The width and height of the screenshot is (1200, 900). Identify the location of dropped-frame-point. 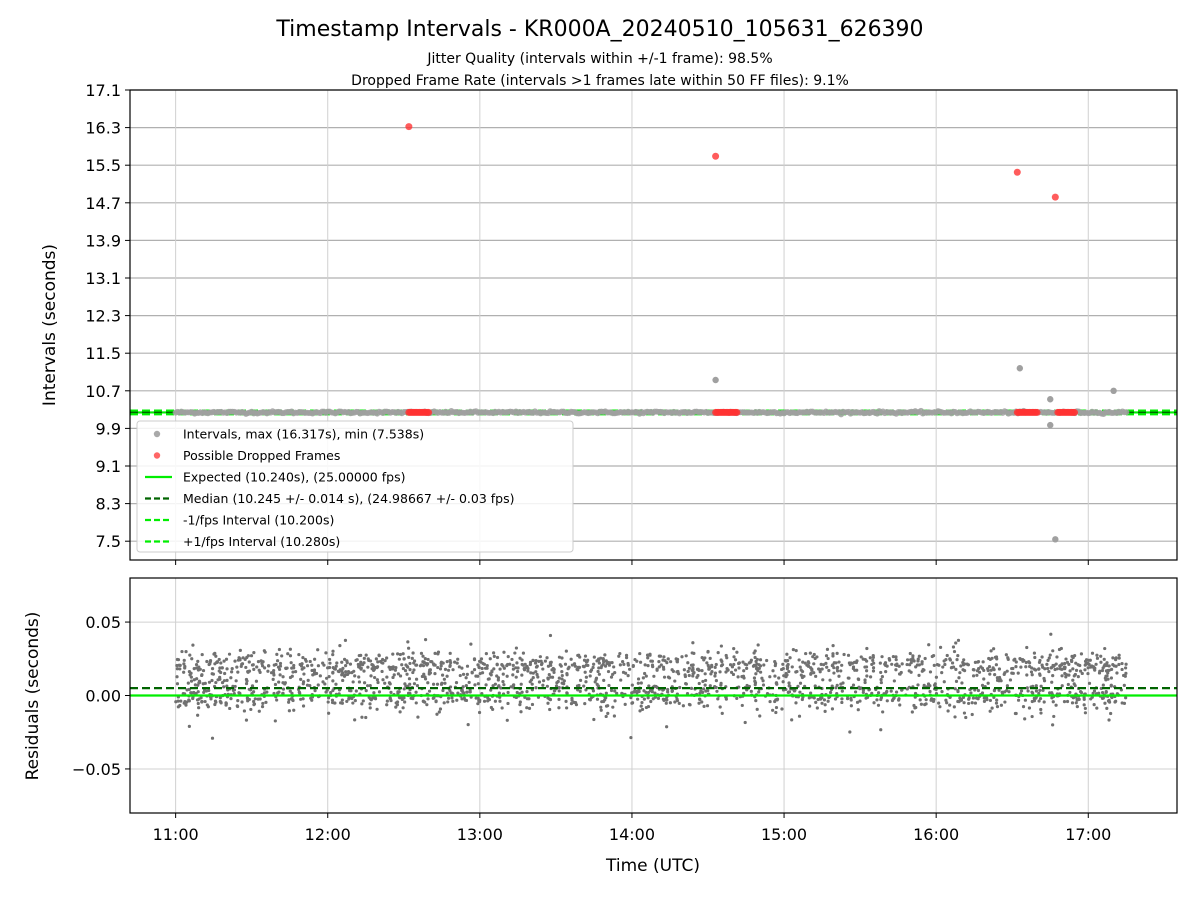
(1017, 172).